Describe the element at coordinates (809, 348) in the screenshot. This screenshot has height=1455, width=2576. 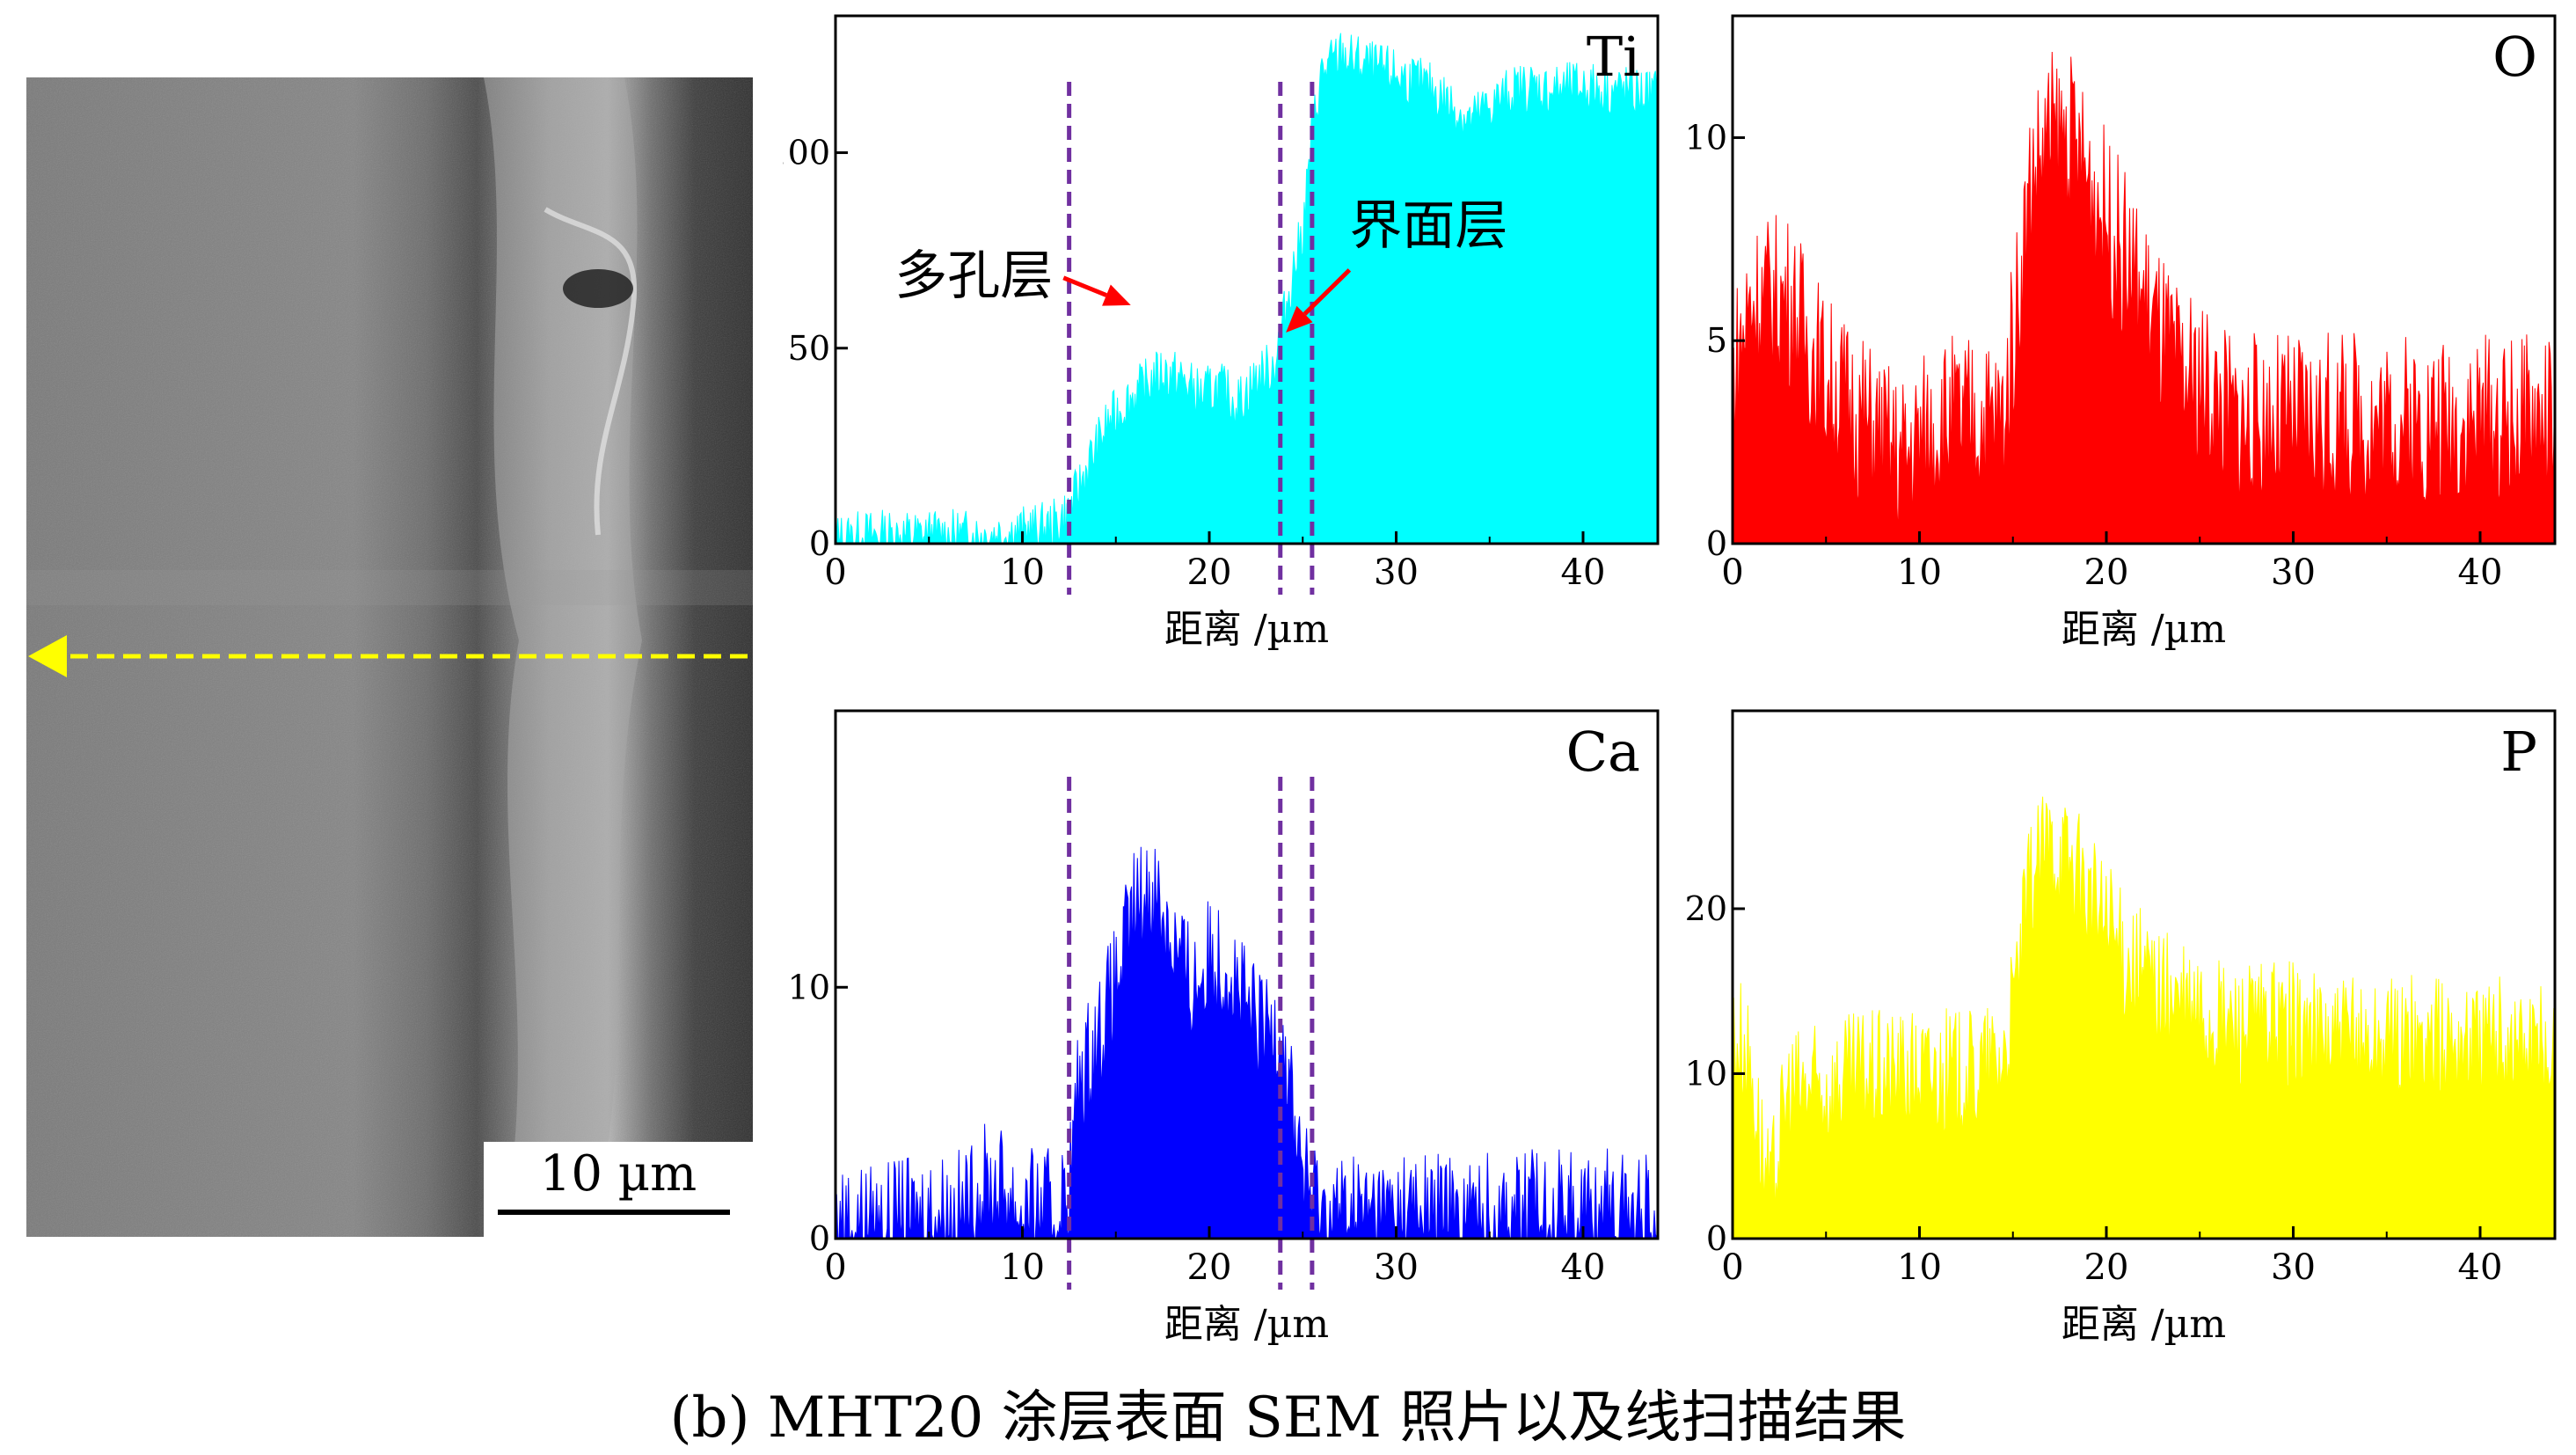
I see `y-tick-label: 50` at that location.